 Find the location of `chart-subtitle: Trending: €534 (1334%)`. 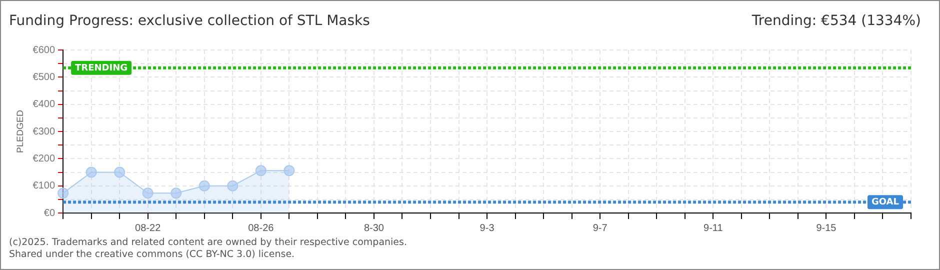

chart-subtitle: Trending: €534 (1334%) is located at coordinates (836, 21).